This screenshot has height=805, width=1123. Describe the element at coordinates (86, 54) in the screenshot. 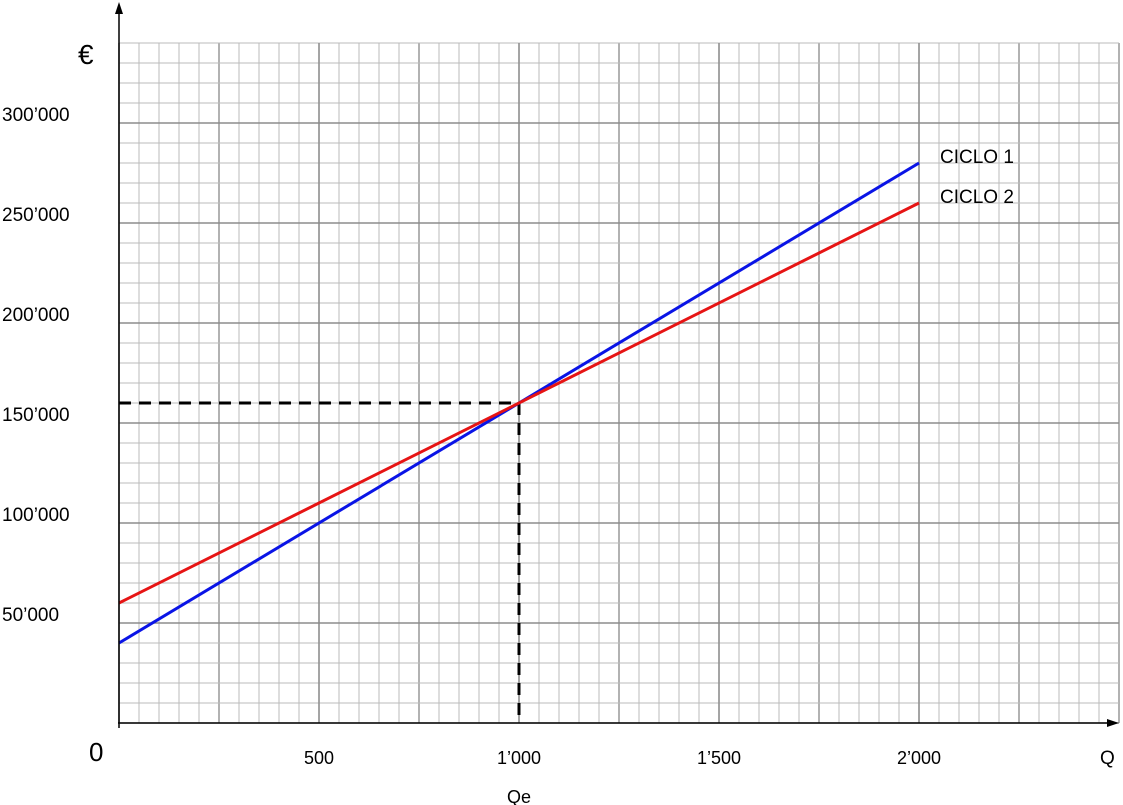

I see `y-axis-label: €` at that location.